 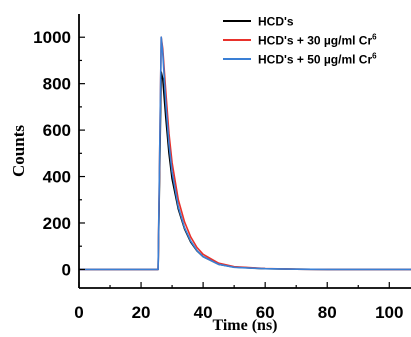 What do you see at coordinates (18, 151) in the screenshot?
I see `y-axis-title: Counts` at bounding box center [18, 151].